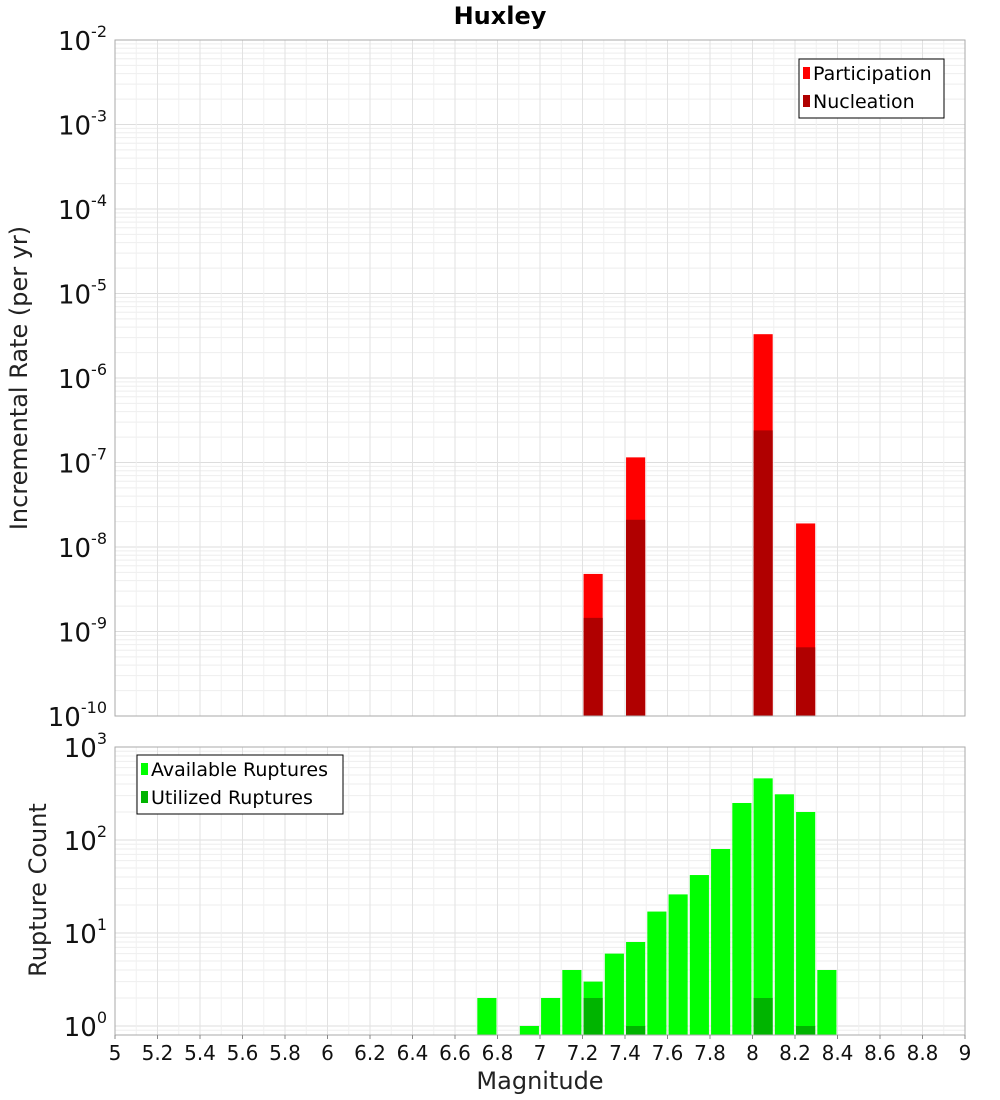  Describe the element at coordinates (38, 890) in the screenshot. I see `y-axis-label-count: Rupture Count` at that location.